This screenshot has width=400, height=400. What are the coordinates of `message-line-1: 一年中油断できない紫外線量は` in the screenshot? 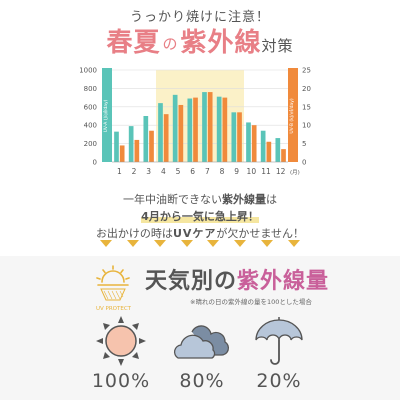 It's located at (200, 199).